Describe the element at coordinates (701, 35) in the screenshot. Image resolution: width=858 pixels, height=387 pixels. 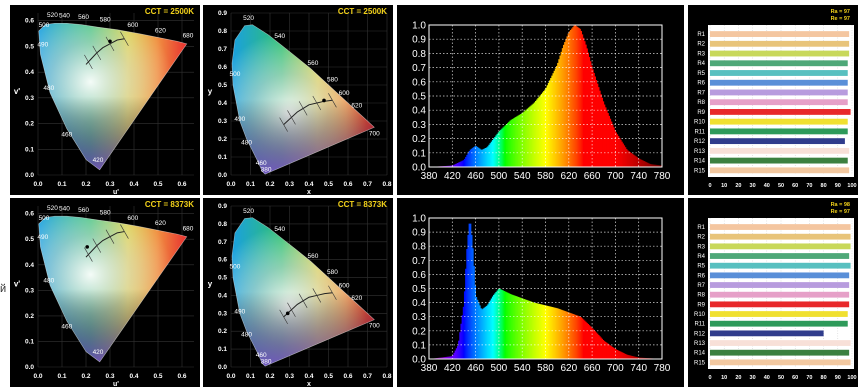
I see `category-label: R1` at that location.